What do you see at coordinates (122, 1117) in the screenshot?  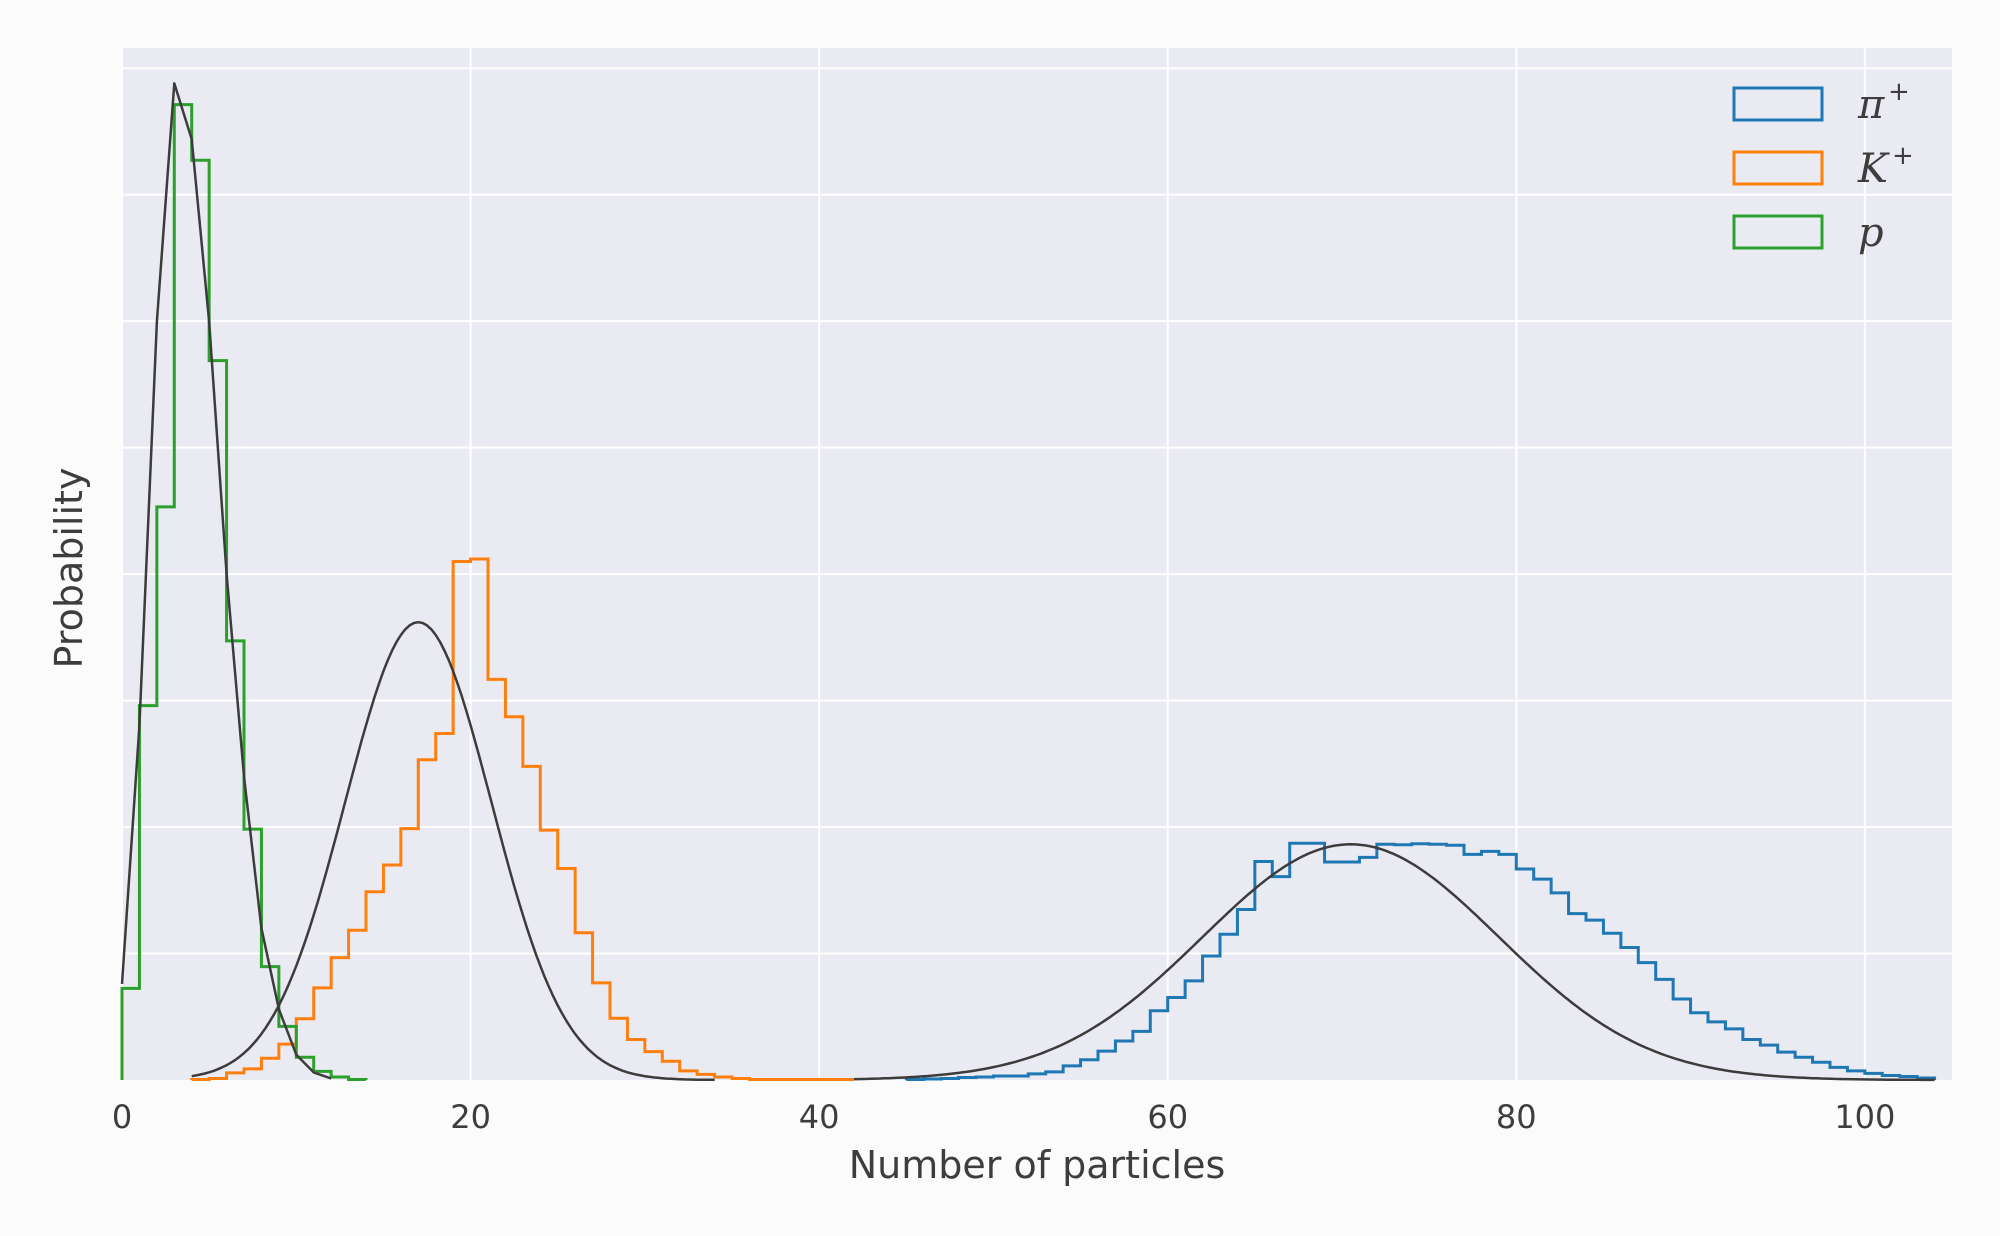 I see `x-tick-label: 0` at bounding box center [122, 1117].